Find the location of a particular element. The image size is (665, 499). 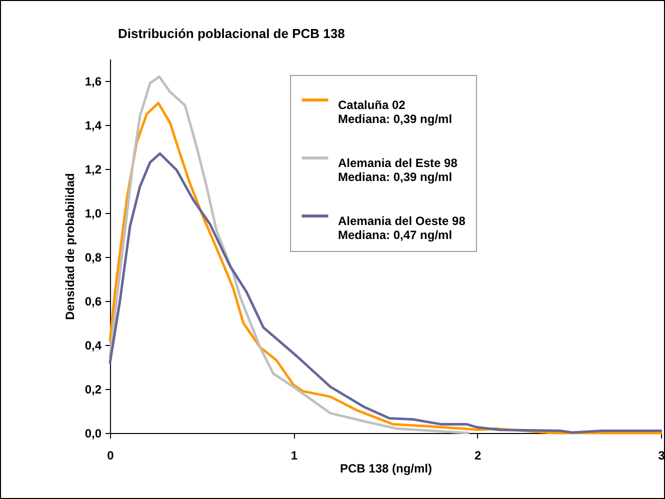

chart-title: Distribución poblacional de PCB 138 is located at coordinates (231, 33).